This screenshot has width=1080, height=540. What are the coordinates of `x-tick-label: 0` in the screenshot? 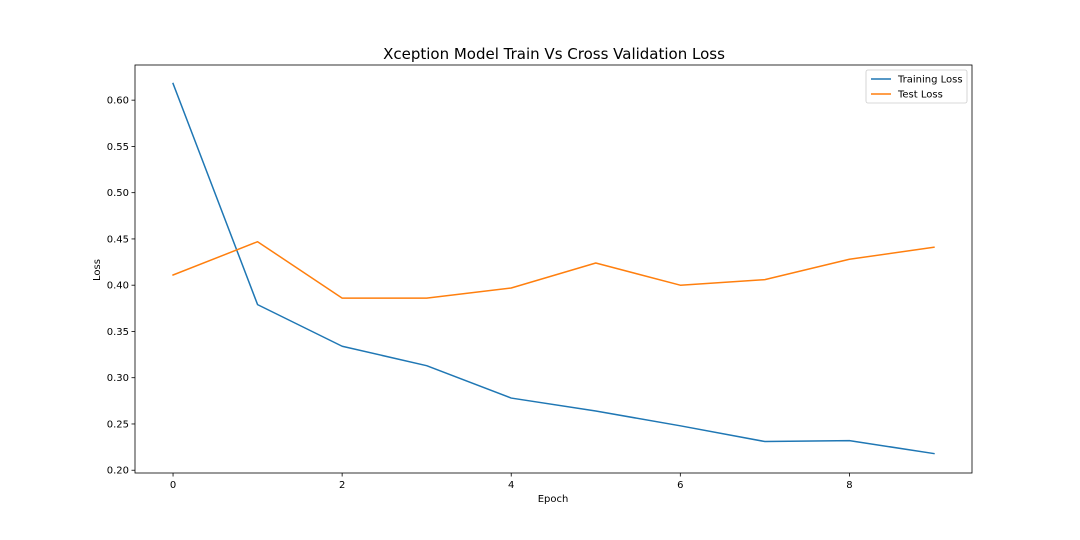 It's located at (173, 485).